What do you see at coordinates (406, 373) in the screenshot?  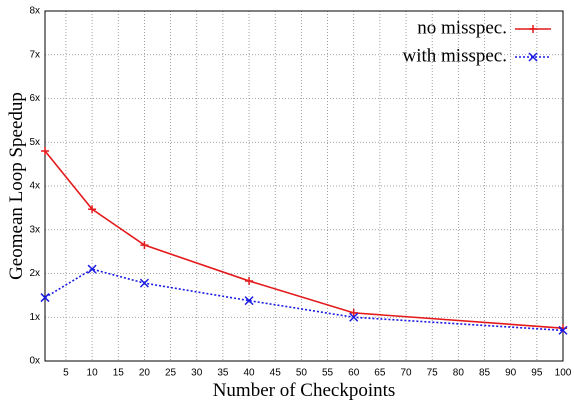 I see `x-tick-label: 70` at bounding box center [406, 373].